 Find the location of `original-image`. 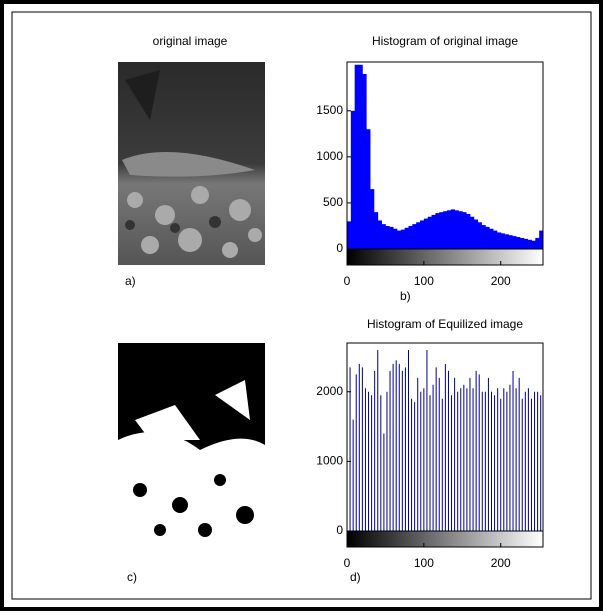

original-image is located at coordinates (191, 163).